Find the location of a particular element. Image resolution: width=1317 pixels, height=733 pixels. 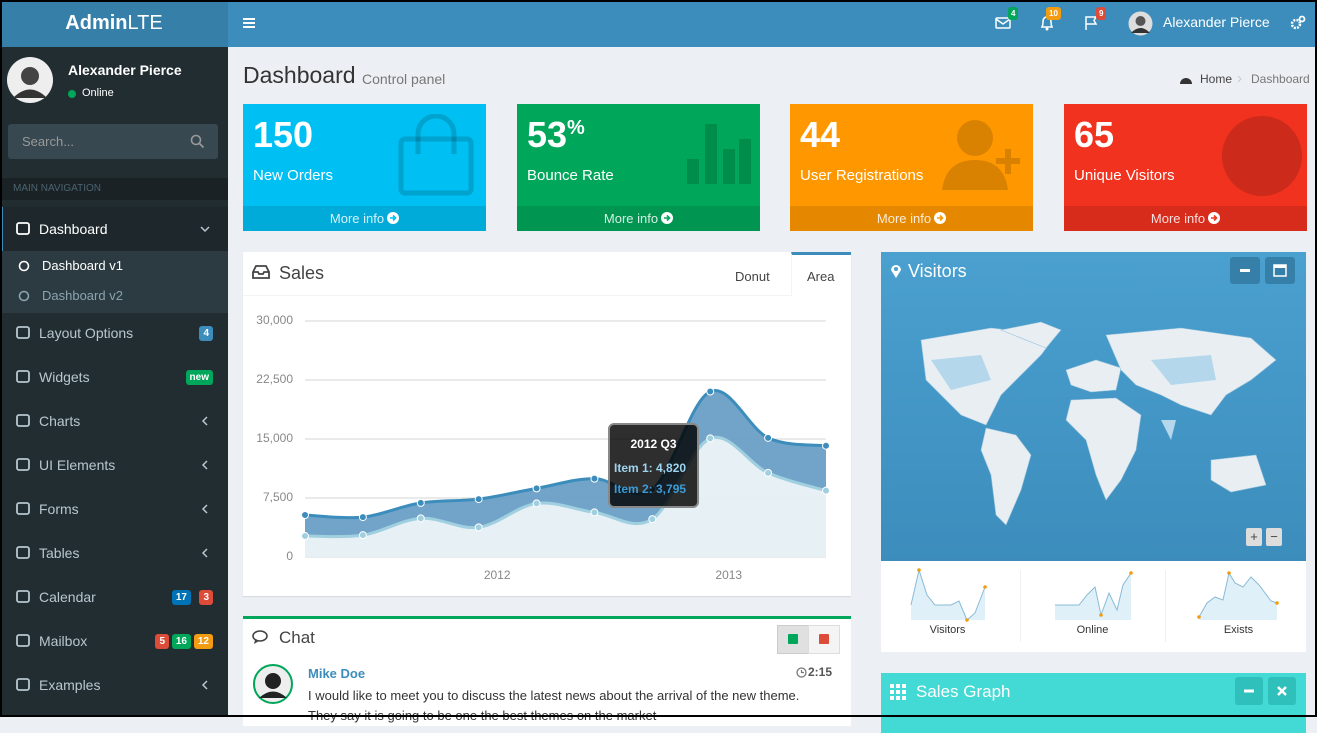

menu-label: Charts is located at coordinates (60, 421).